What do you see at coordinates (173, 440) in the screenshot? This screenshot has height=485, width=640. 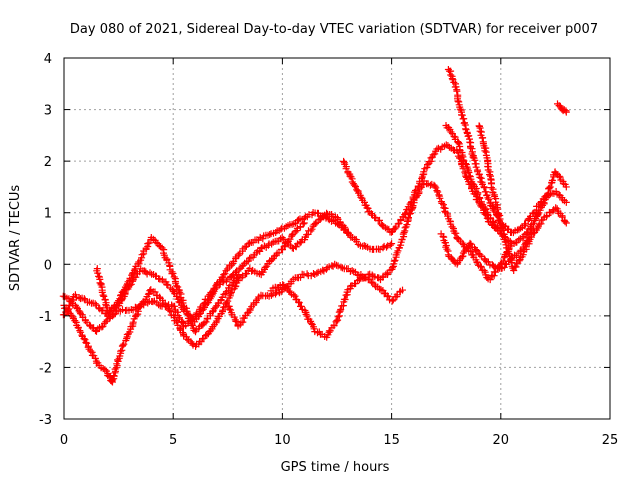 I see `x-tick-label: 5` at bounding box center [173, 440].